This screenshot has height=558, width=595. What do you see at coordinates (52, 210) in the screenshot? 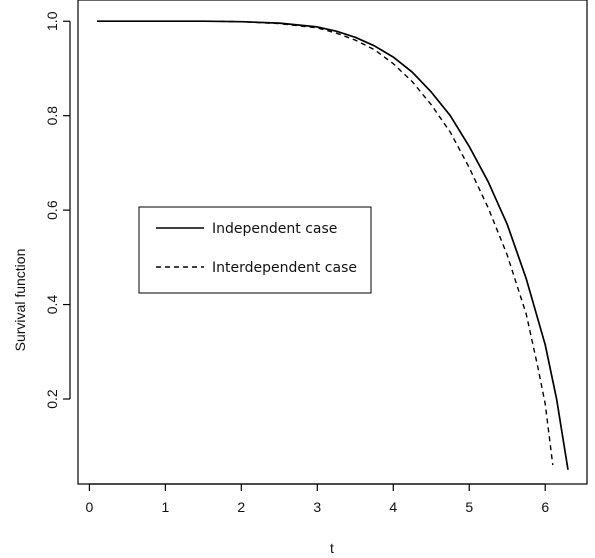
I see `y-tick-label: 0.6` at bounding box center [52, 210].